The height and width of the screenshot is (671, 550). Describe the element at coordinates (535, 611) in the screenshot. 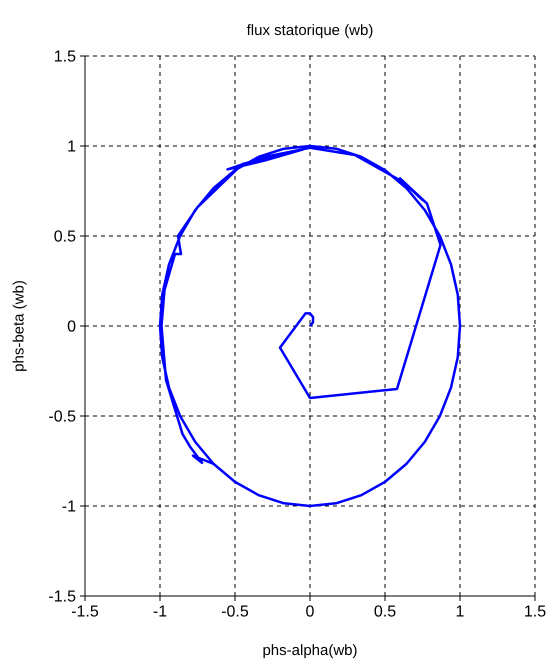

I see `x-tick-label: 1.5` at that location.